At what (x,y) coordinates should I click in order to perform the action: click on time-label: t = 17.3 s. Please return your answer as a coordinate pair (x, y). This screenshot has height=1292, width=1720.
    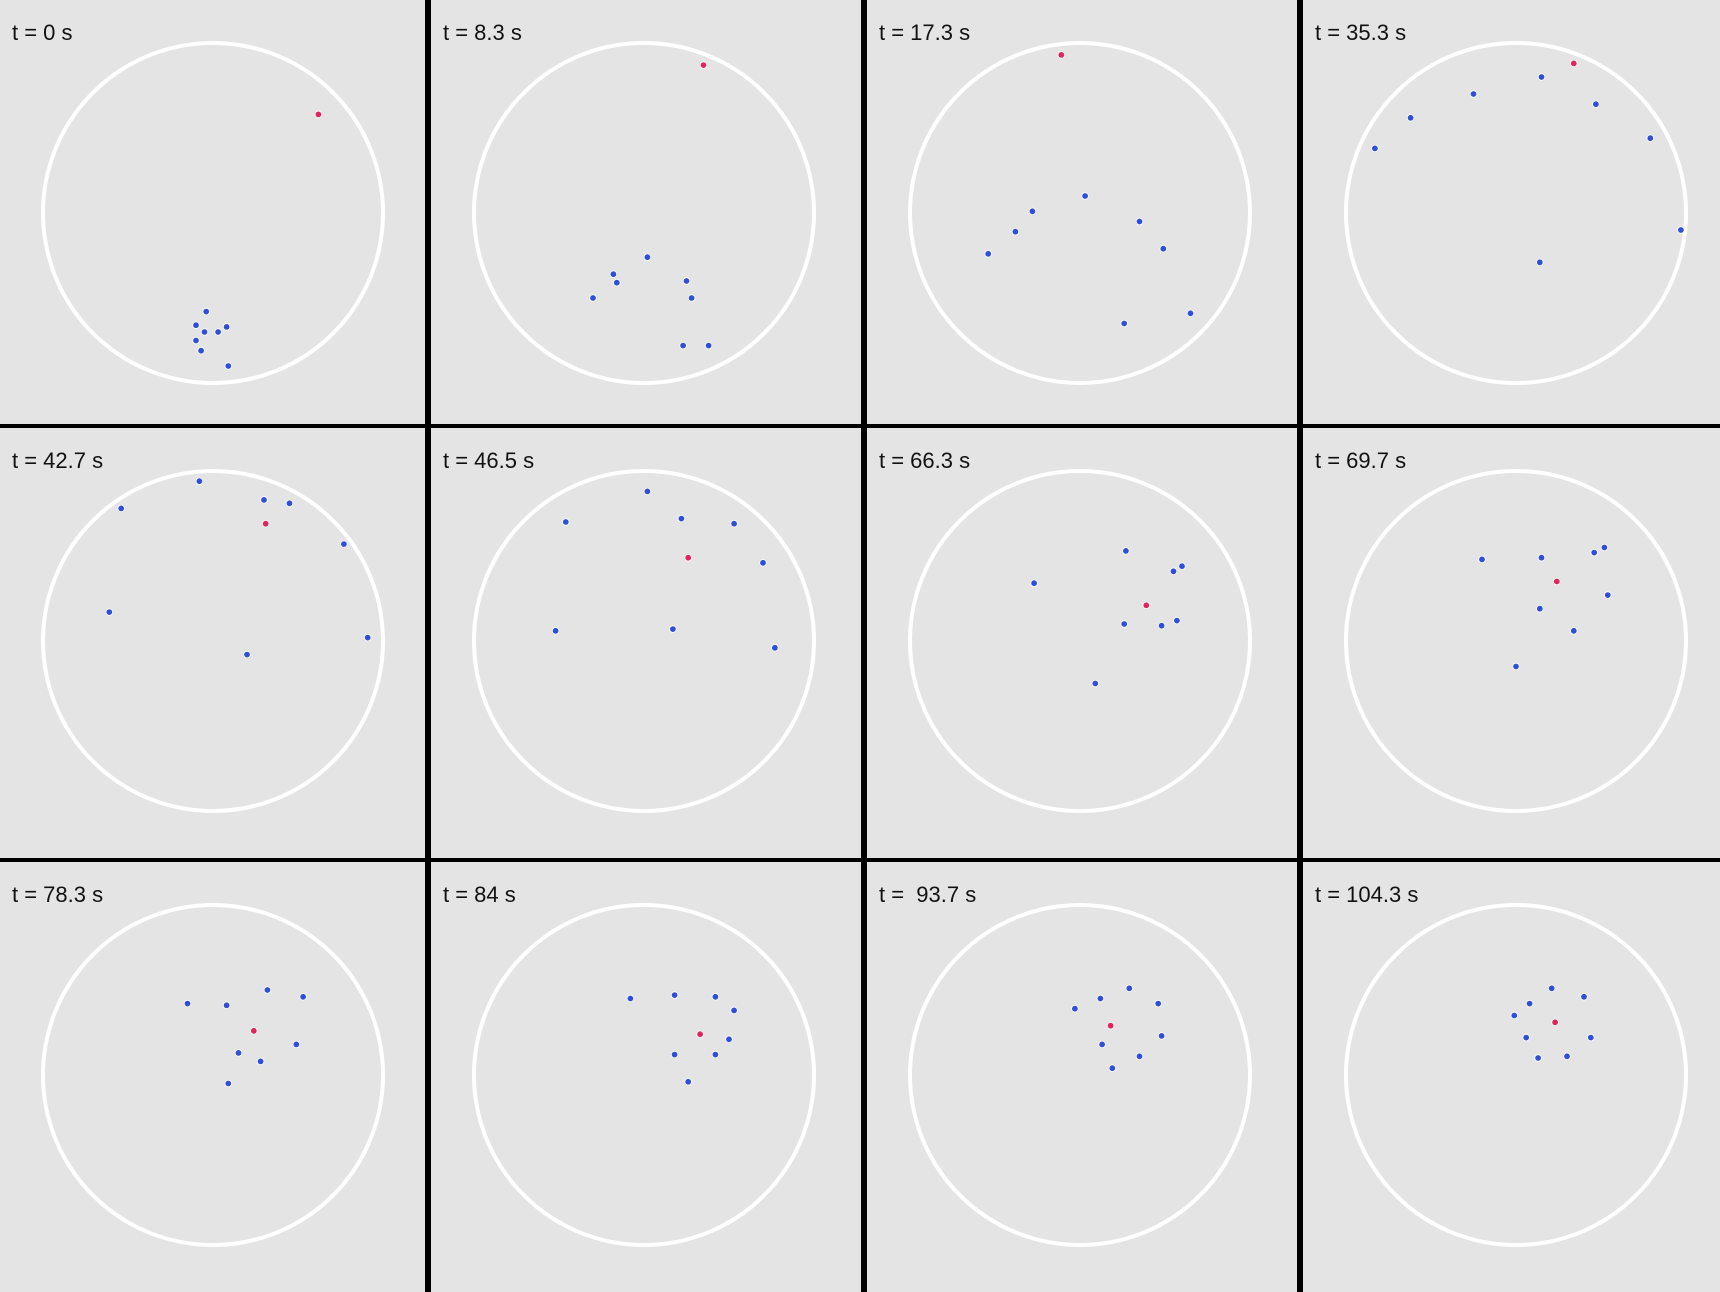
    Looking at the image, I should click on (925, 32).